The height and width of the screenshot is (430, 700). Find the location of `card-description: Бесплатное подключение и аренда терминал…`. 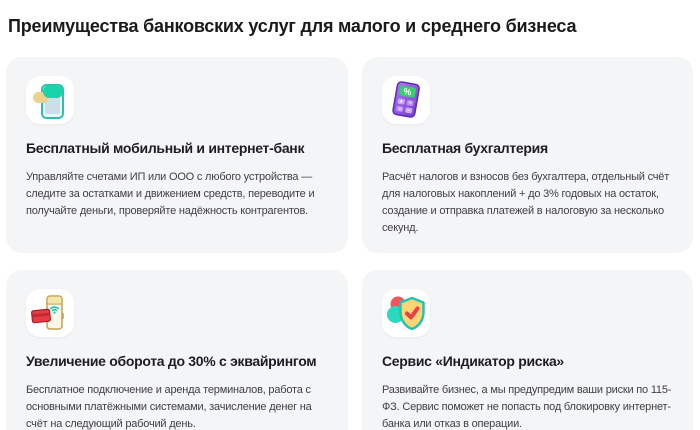

card-description: Бесплатное подключение и аренда терминал… is located at coordinates (169, 407).